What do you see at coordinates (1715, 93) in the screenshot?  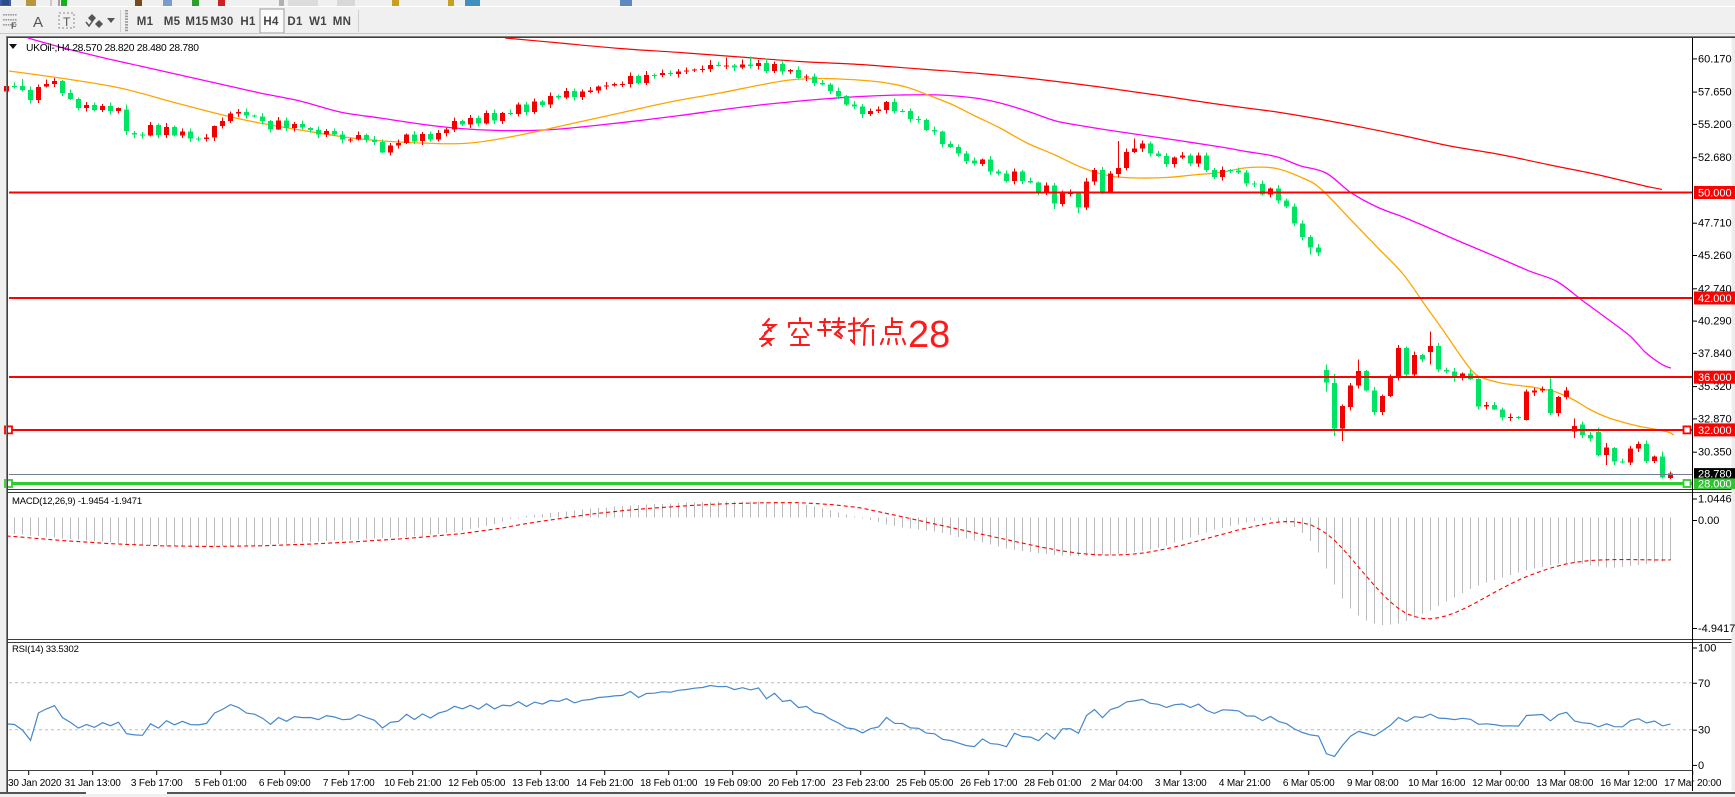 I see `svg-text: 57.650` at bounding box center [1715, 93].